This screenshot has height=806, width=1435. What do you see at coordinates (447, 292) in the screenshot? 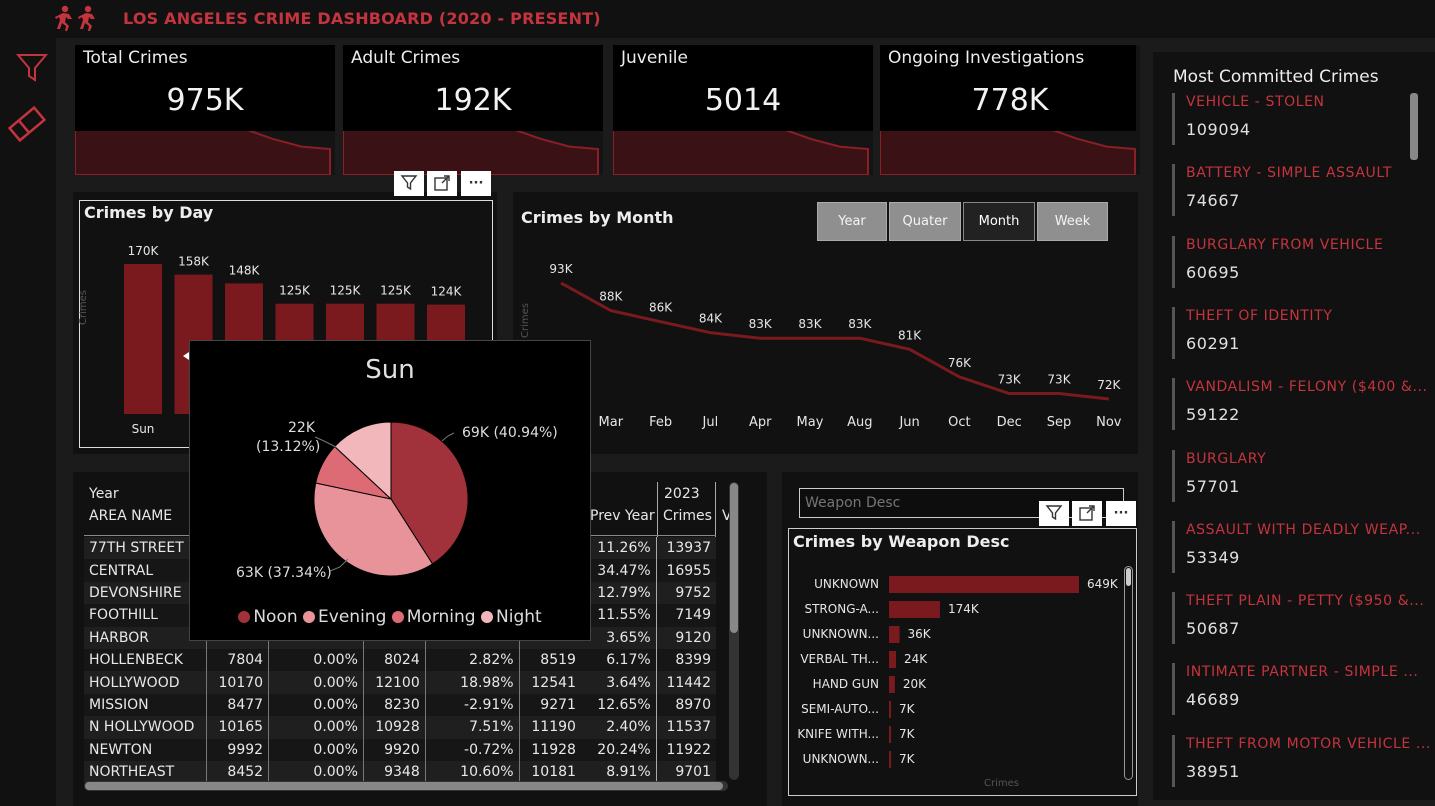
I see `day-bar-label: 124K` at bounding box center [447, 292].